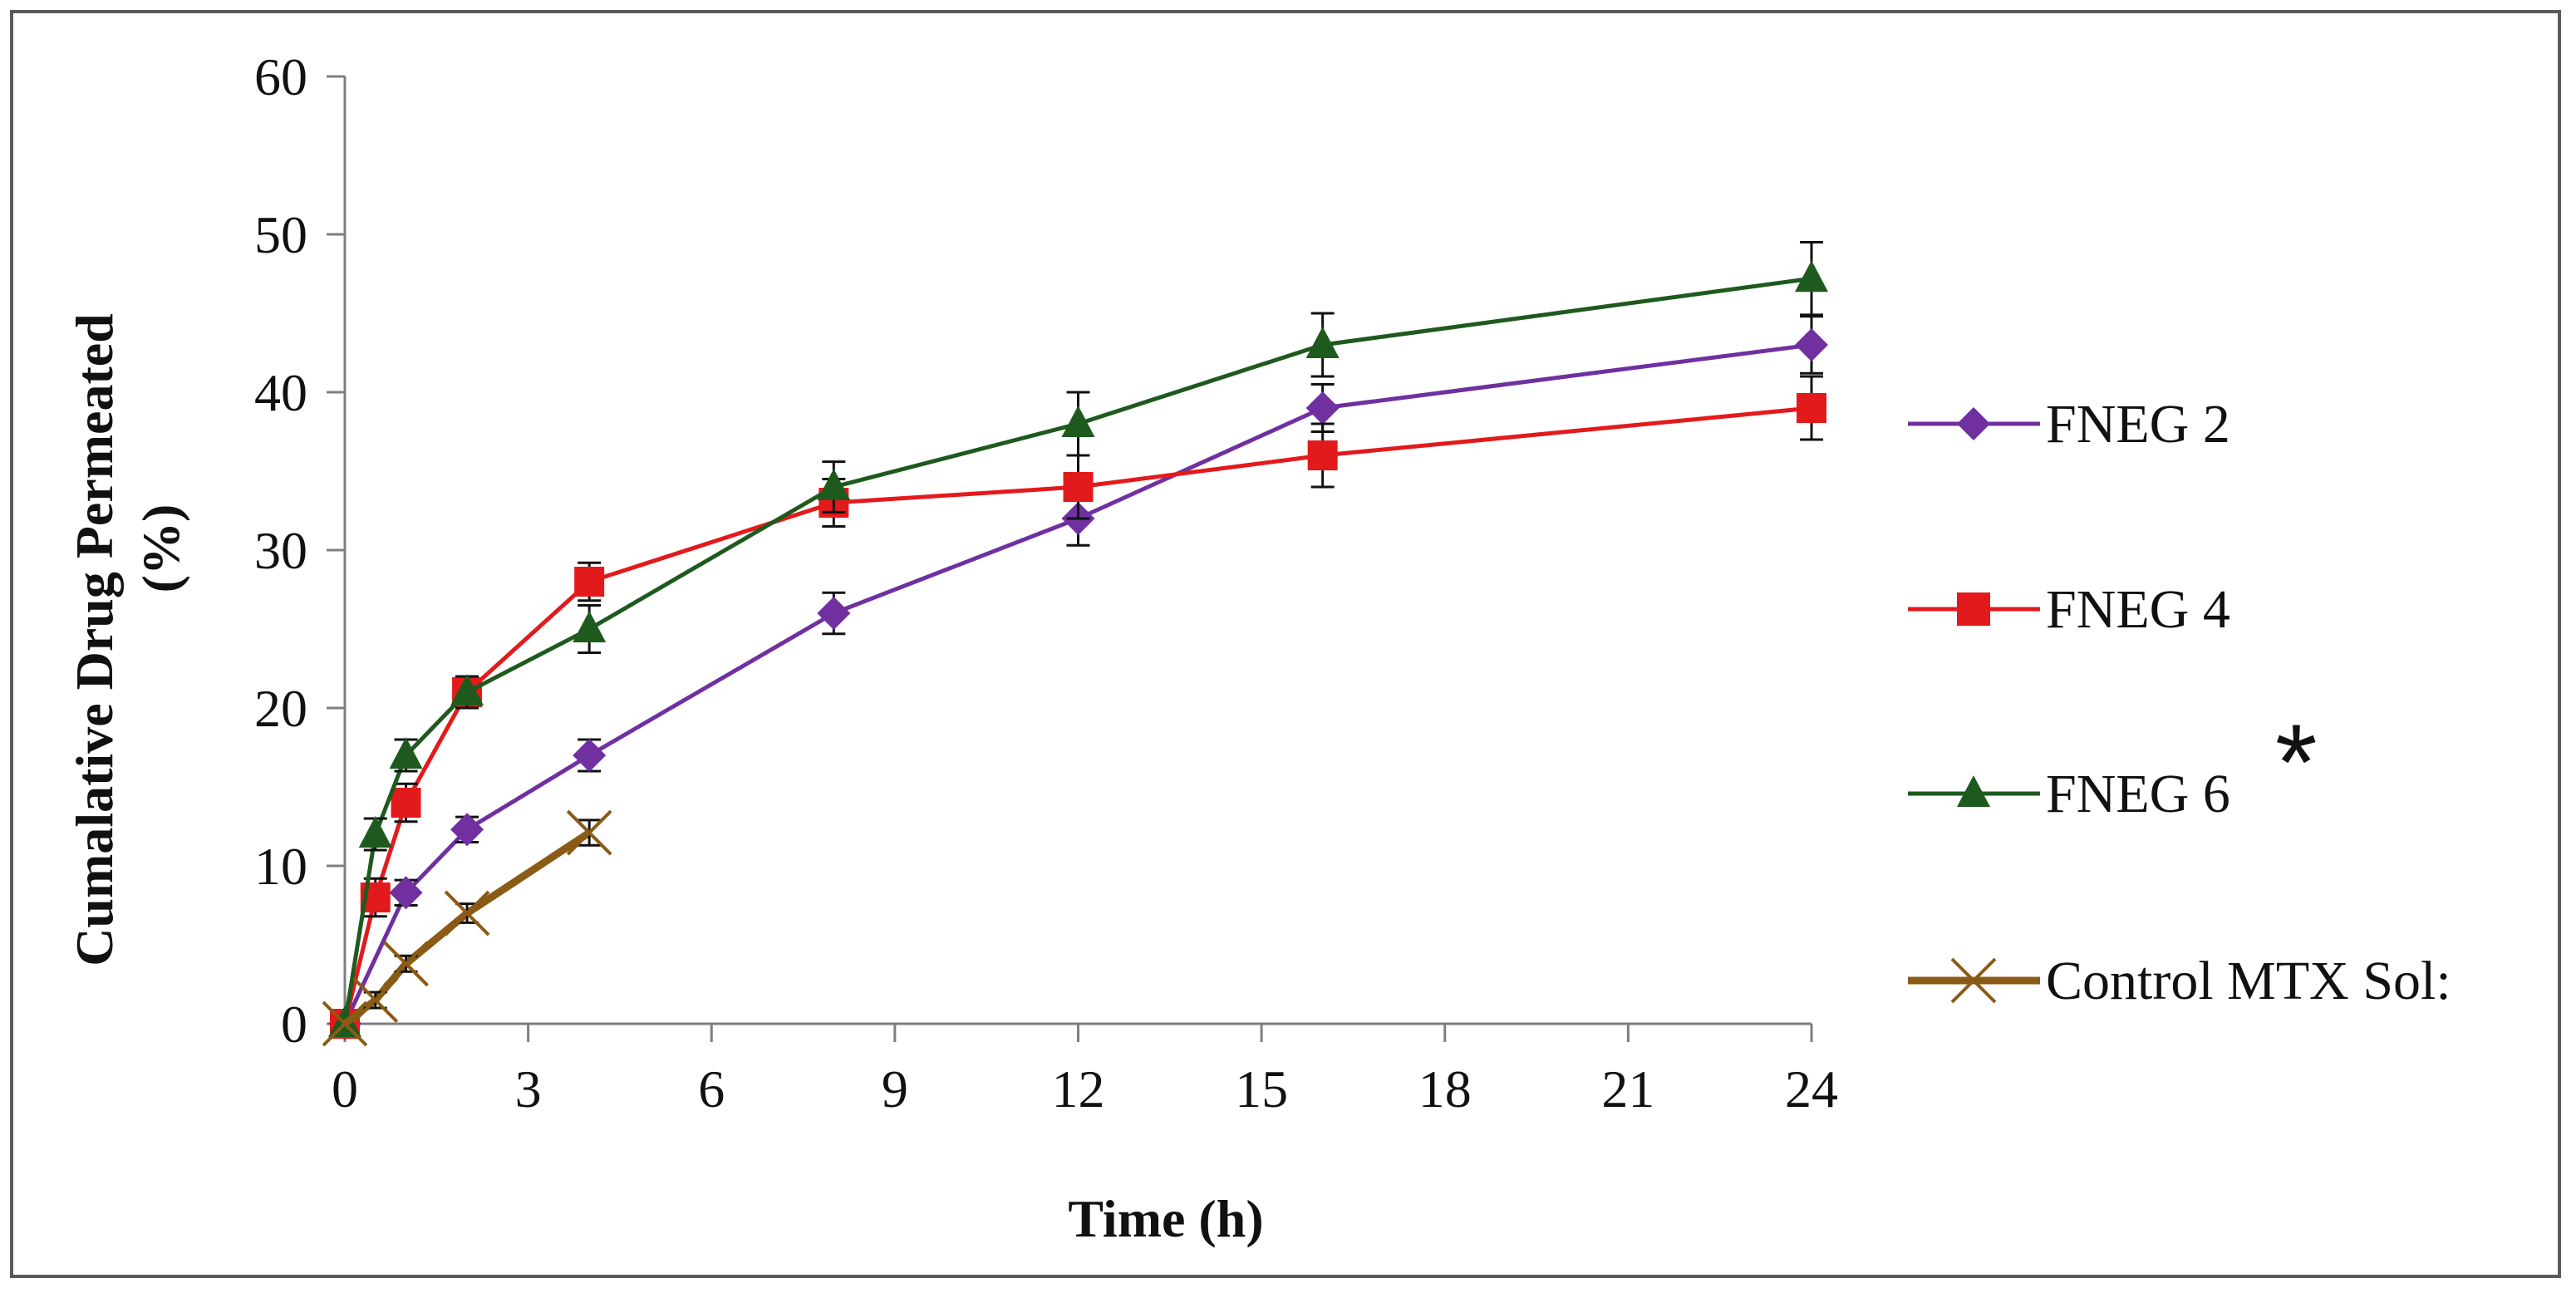  Describe the element at coordinates (280, 708) in the screenshot. I see `y-tick-label: 20` at that location.